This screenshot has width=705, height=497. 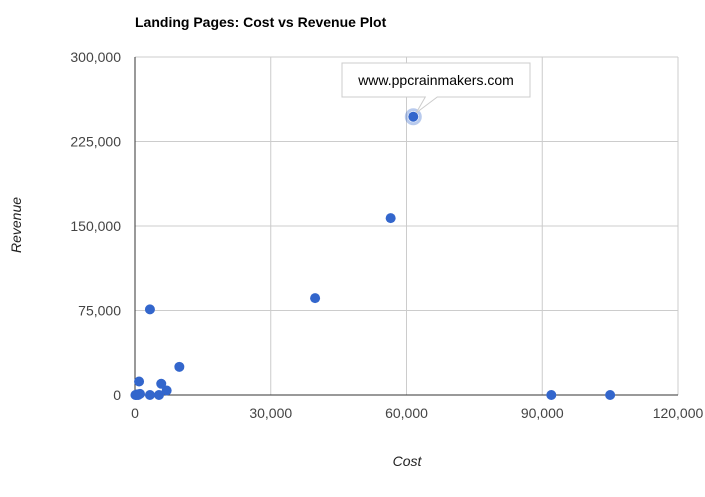 I want to click on x-tick-label: 90,000, so click(x=542, y=413).